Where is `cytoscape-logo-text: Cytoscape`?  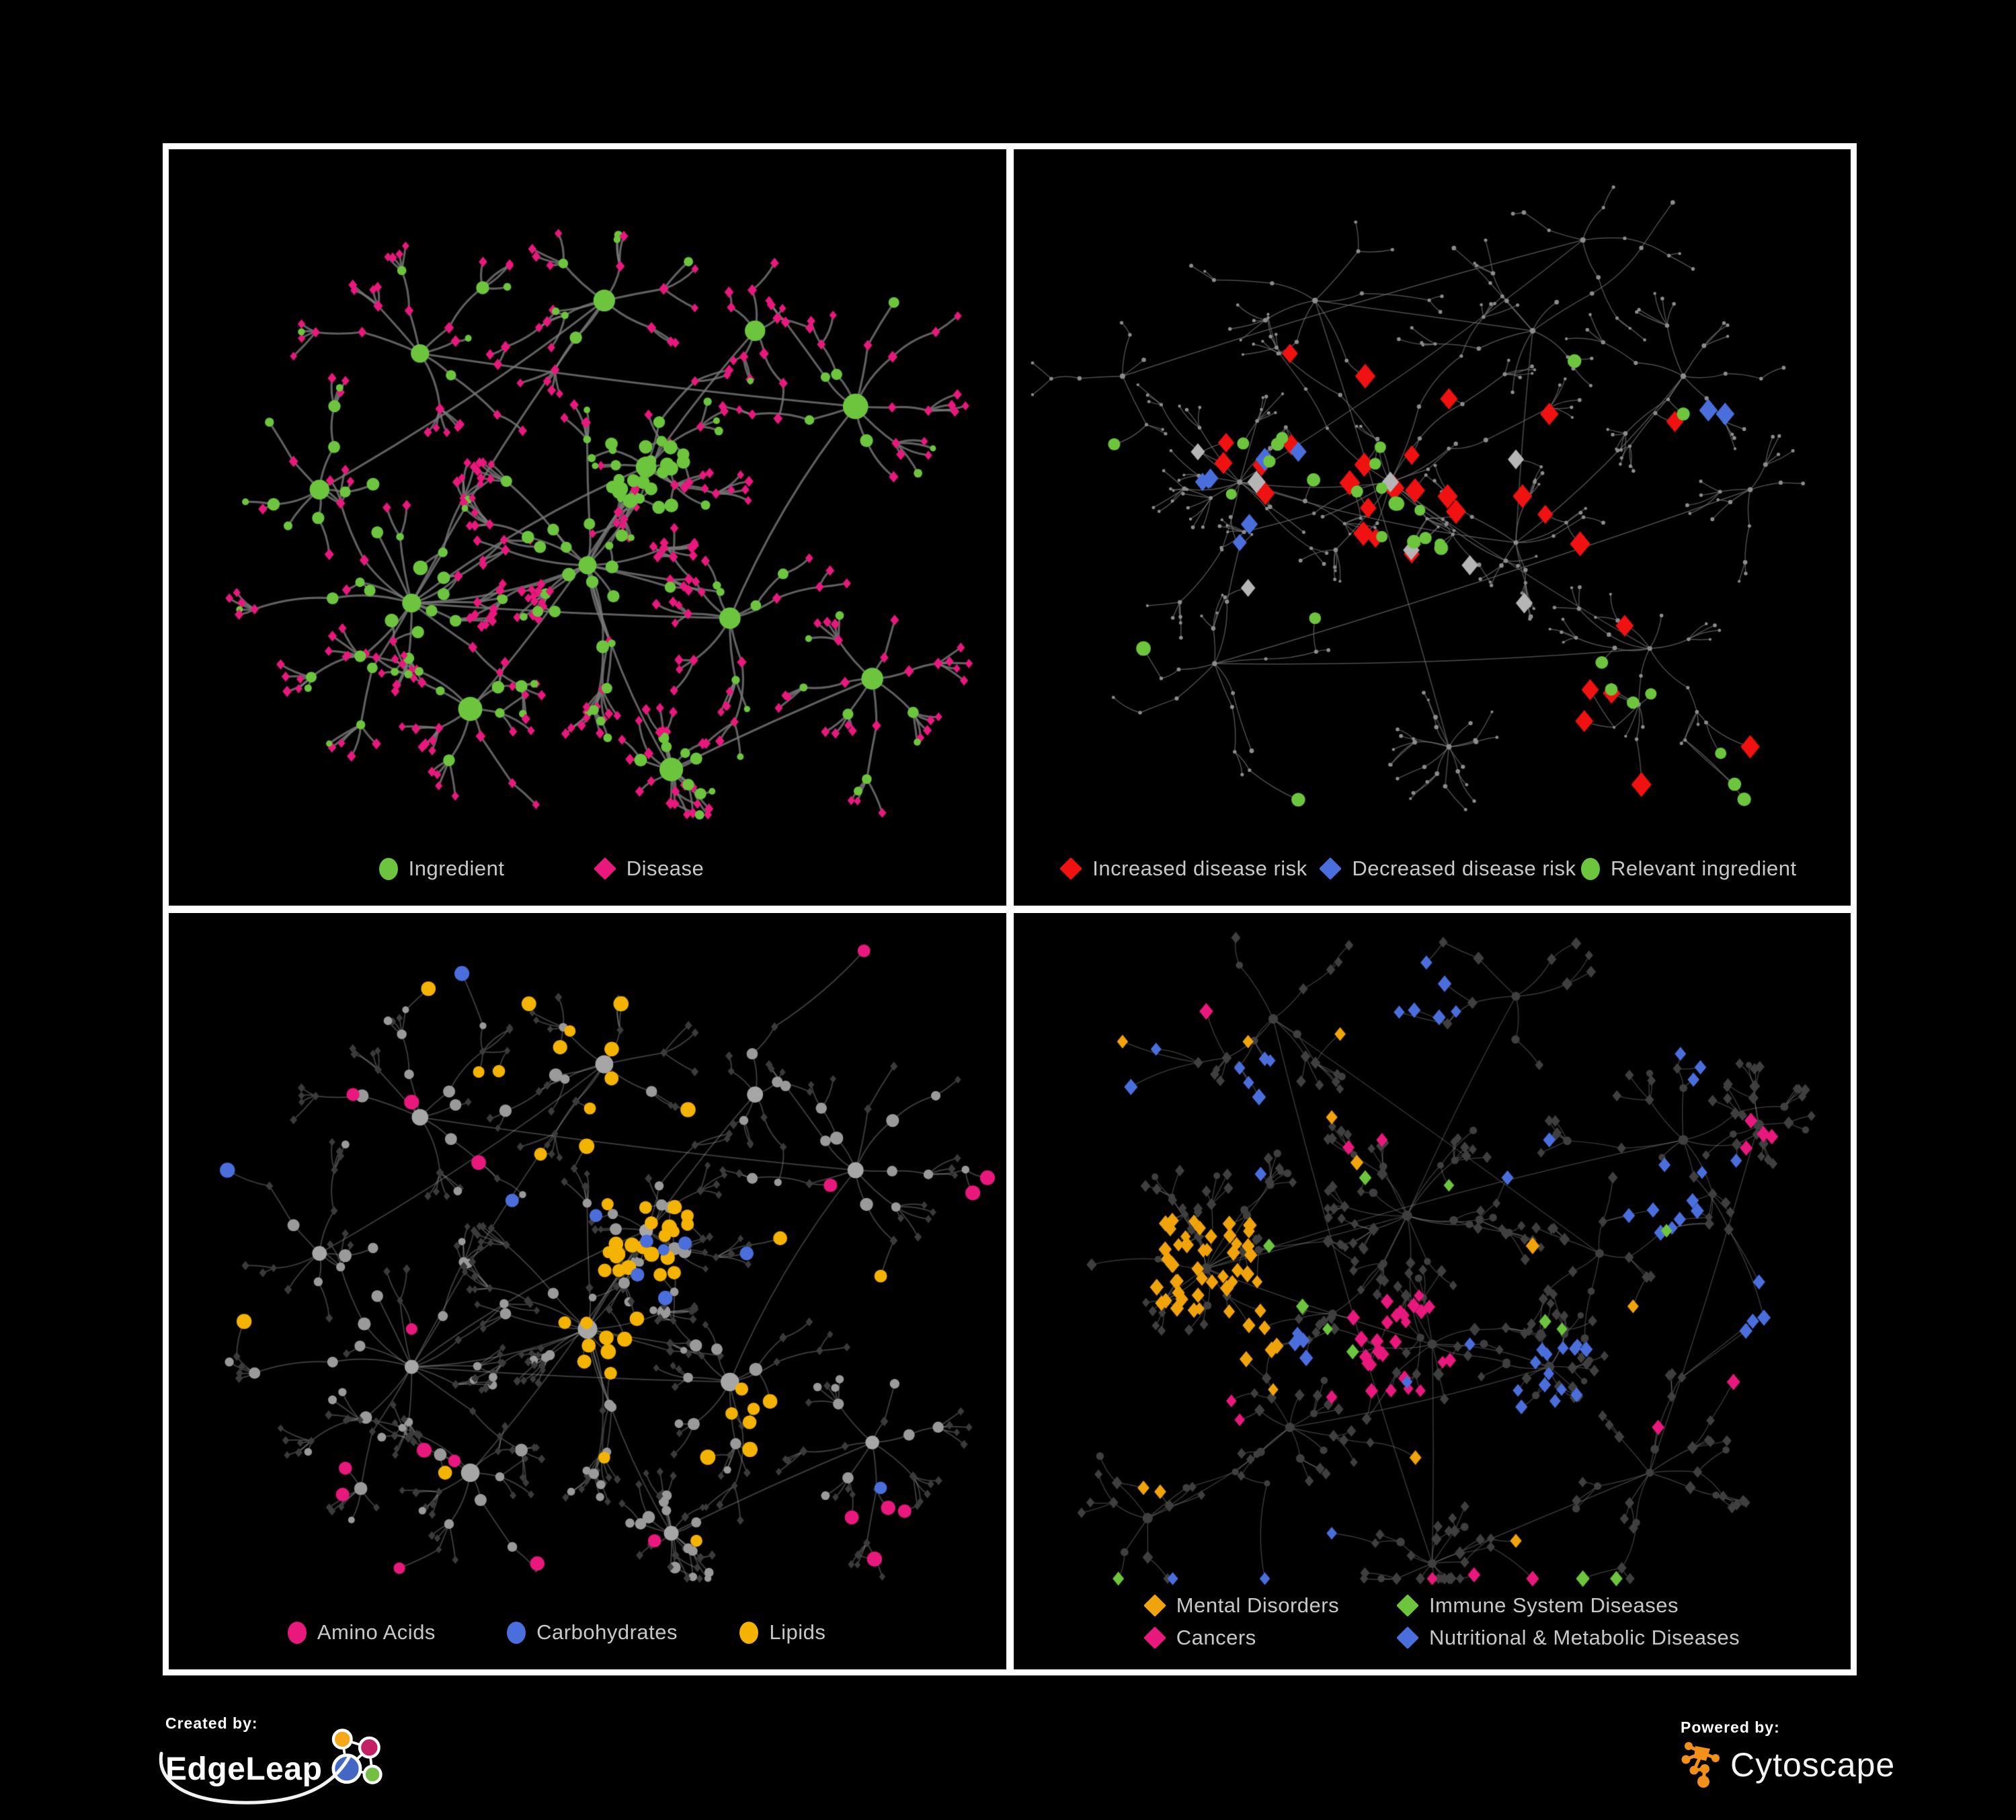 cytoscape-logo-text: Cytoscape is located at coordinates (1813, 1765).